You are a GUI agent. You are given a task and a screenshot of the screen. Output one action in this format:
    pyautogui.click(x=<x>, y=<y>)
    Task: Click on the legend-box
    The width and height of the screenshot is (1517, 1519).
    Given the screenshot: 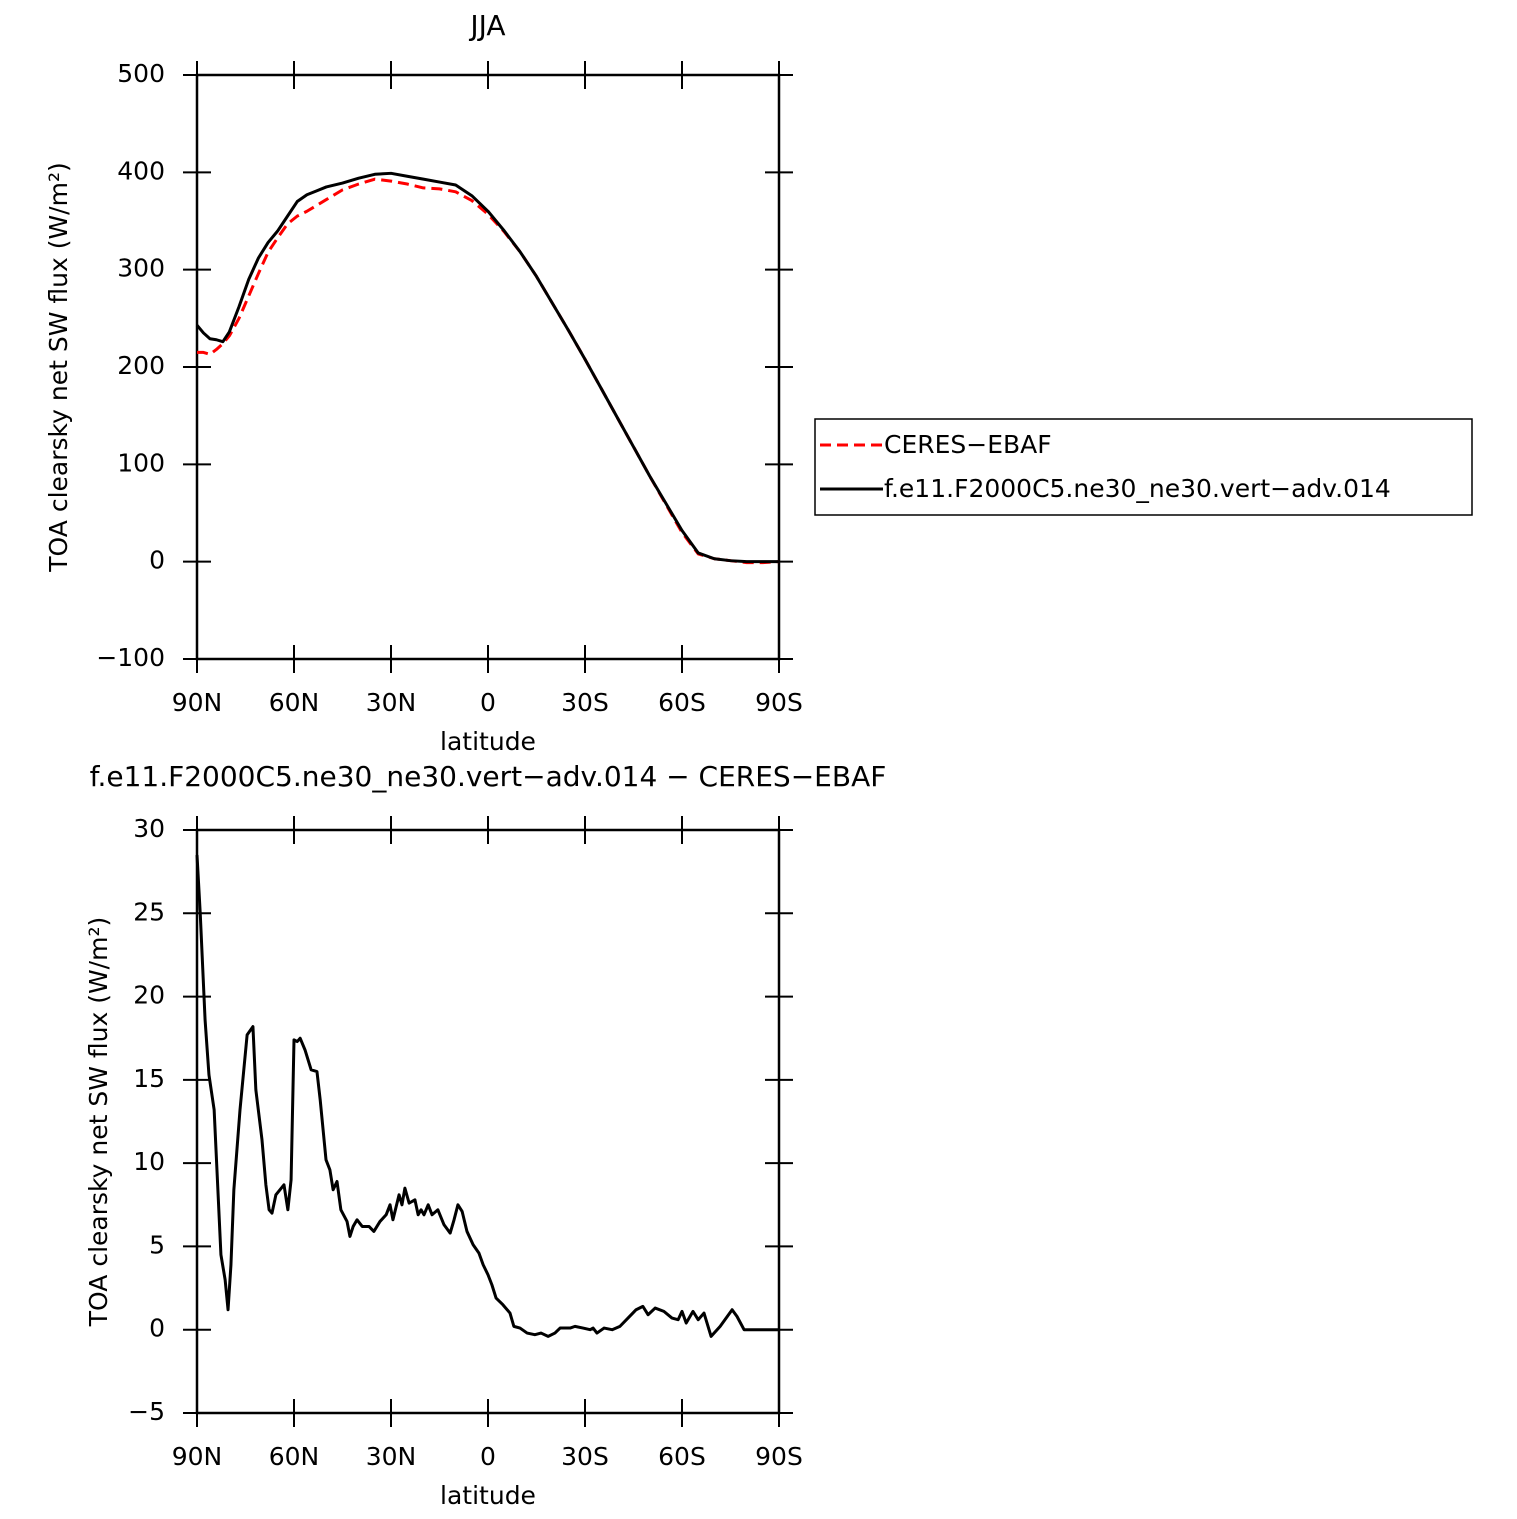 What is the action you would take?
    pyautogui.click(x=1143, y=467)
    